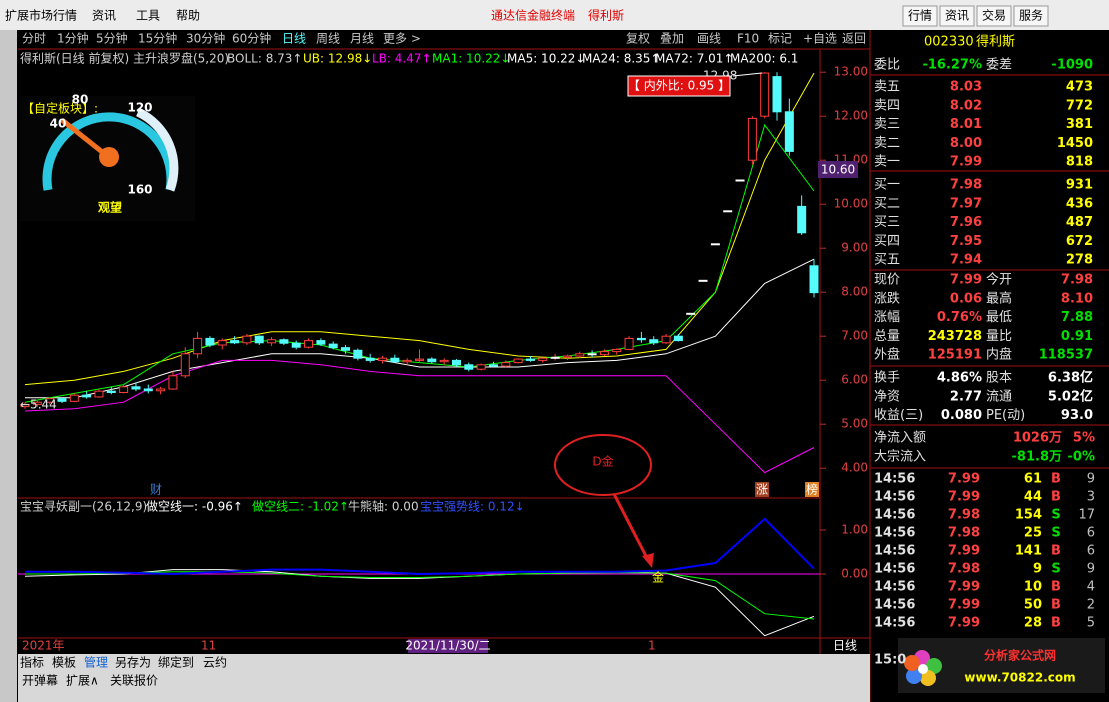  Describe the element at coordinates (1037, 438) in the screenshot. I see `flow-value: 1026万` at that location.